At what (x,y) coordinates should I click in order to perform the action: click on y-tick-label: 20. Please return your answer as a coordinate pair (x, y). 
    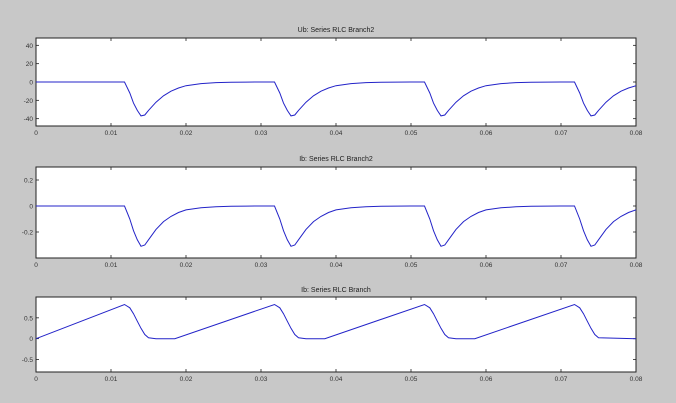
    Looking at the image, I should click on (30, 64).